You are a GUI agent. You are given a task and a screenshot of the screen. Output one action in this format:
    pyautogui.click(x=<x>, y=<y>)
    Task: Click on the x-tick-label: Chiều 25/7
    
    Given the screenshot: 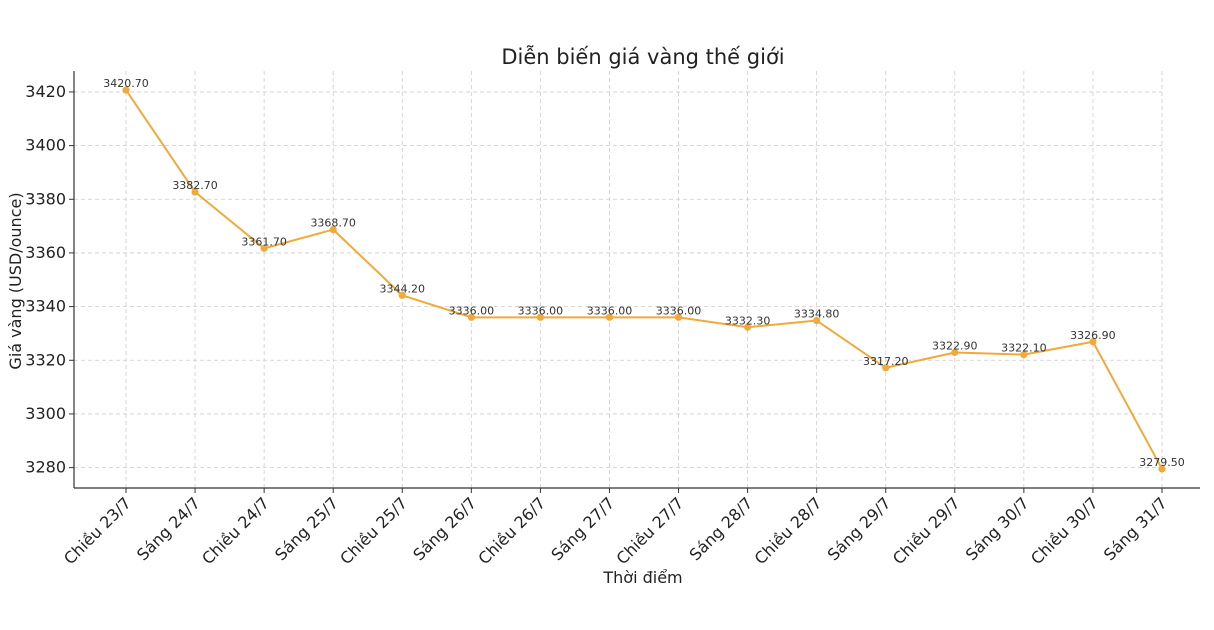 What is the action you would take?
    pyautogui.click(x=373, y=530)
    